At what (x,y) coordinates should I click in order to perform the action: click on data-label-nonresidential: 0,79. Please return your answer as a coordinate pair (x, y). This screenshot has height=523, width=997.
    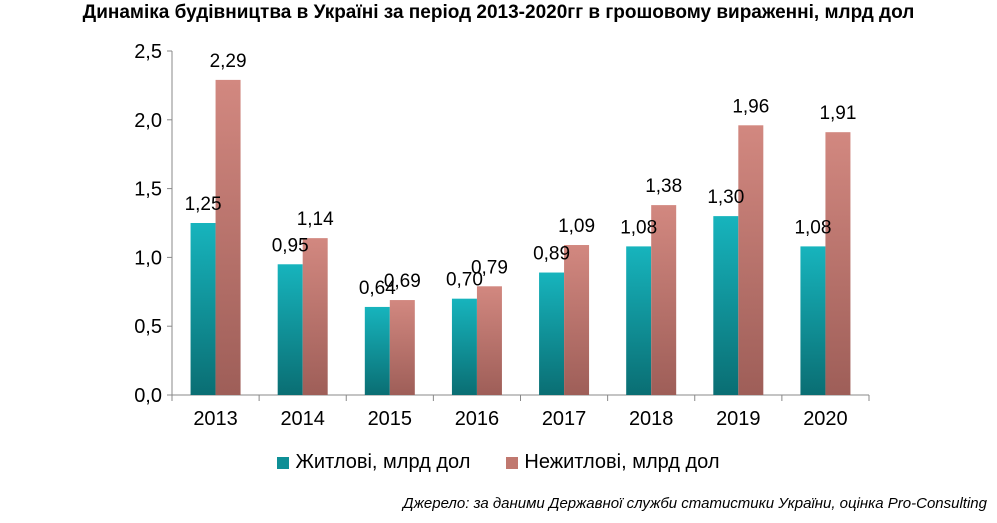
    Looking at the image, I should click on (489, 267).